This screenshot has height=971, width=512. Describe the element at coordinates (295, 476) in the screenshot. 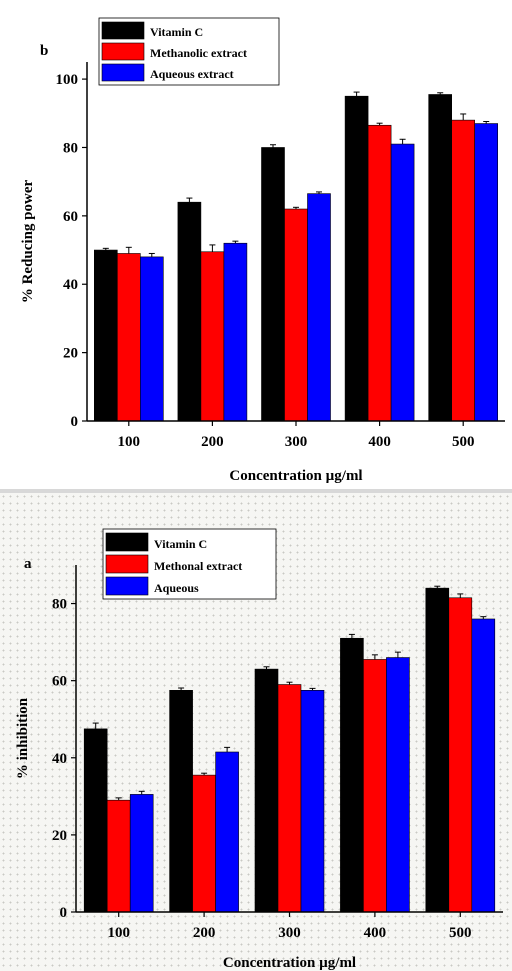

I see `b-x-axis-label: Concentration µg/ml` at that location.